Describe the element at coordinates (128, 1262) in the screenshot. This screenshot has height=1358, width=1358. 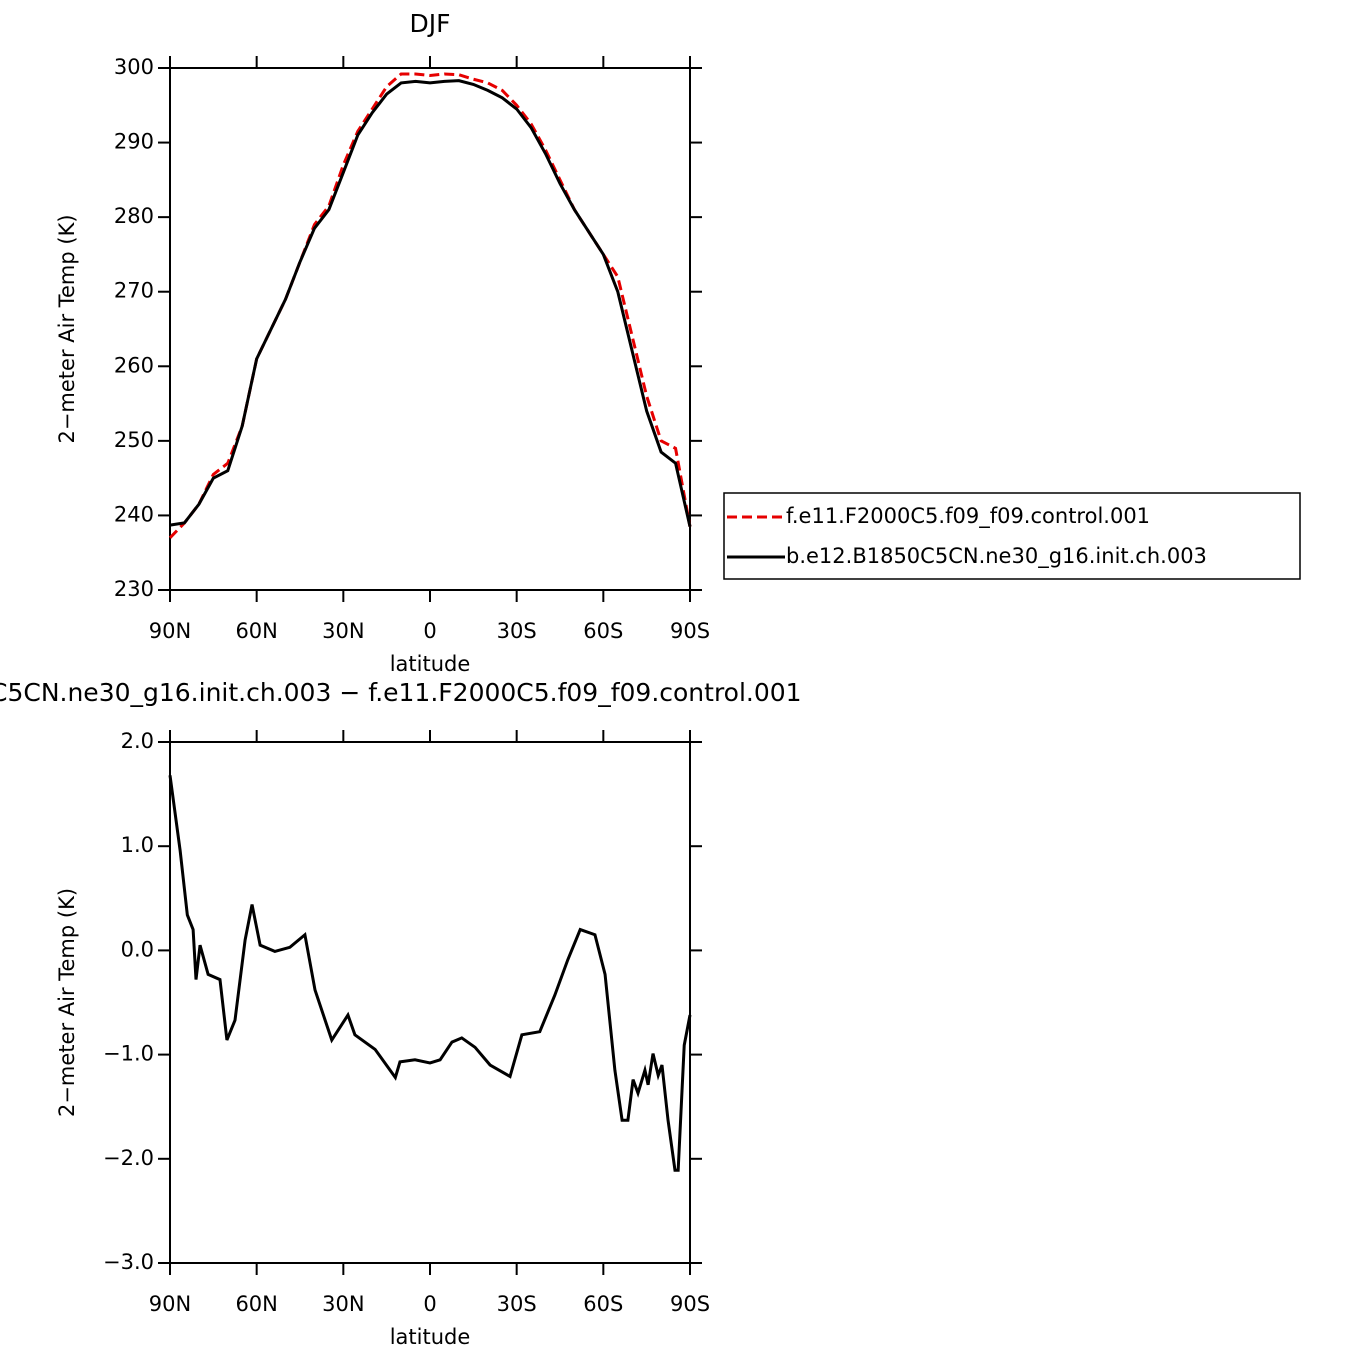
I see `y-tick-label: −3.0` at that location.